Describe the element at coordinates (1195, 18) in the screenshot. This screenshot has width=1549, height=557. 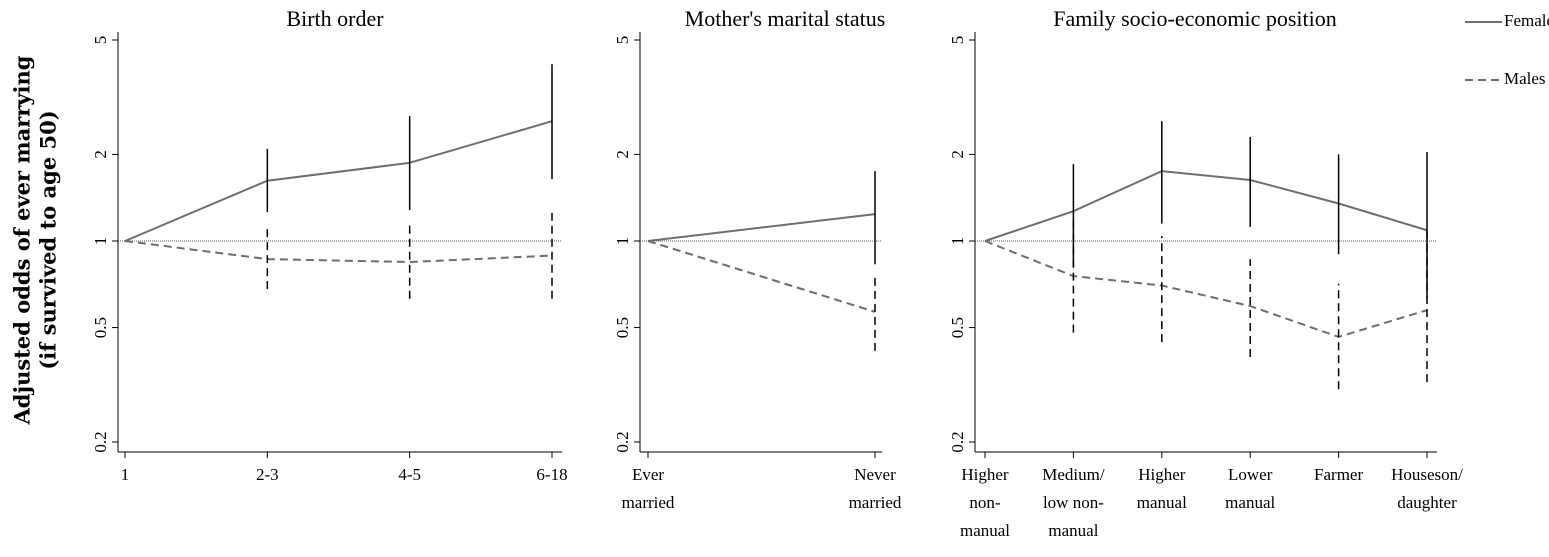
I see `chart-title: Family socio-economic position` at that location.